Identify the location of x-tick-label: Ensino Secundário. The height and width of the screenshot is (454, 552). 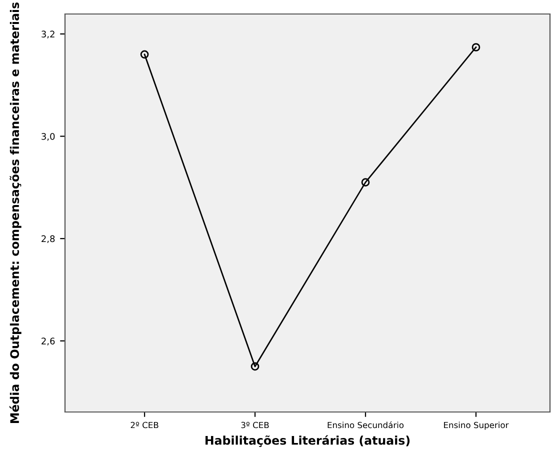
(366, 424).